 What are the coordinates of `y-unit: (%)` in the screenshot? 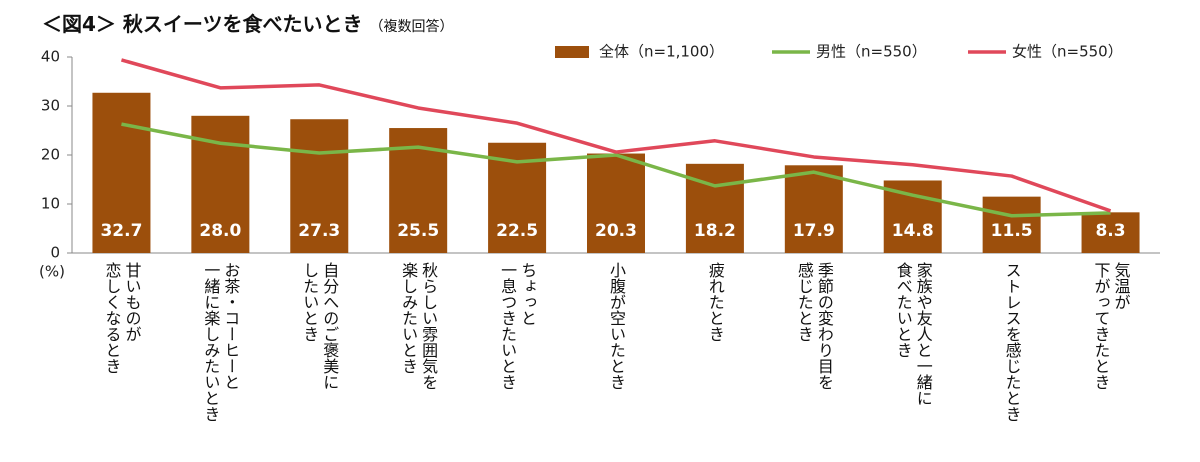 It's located at (52, 272).